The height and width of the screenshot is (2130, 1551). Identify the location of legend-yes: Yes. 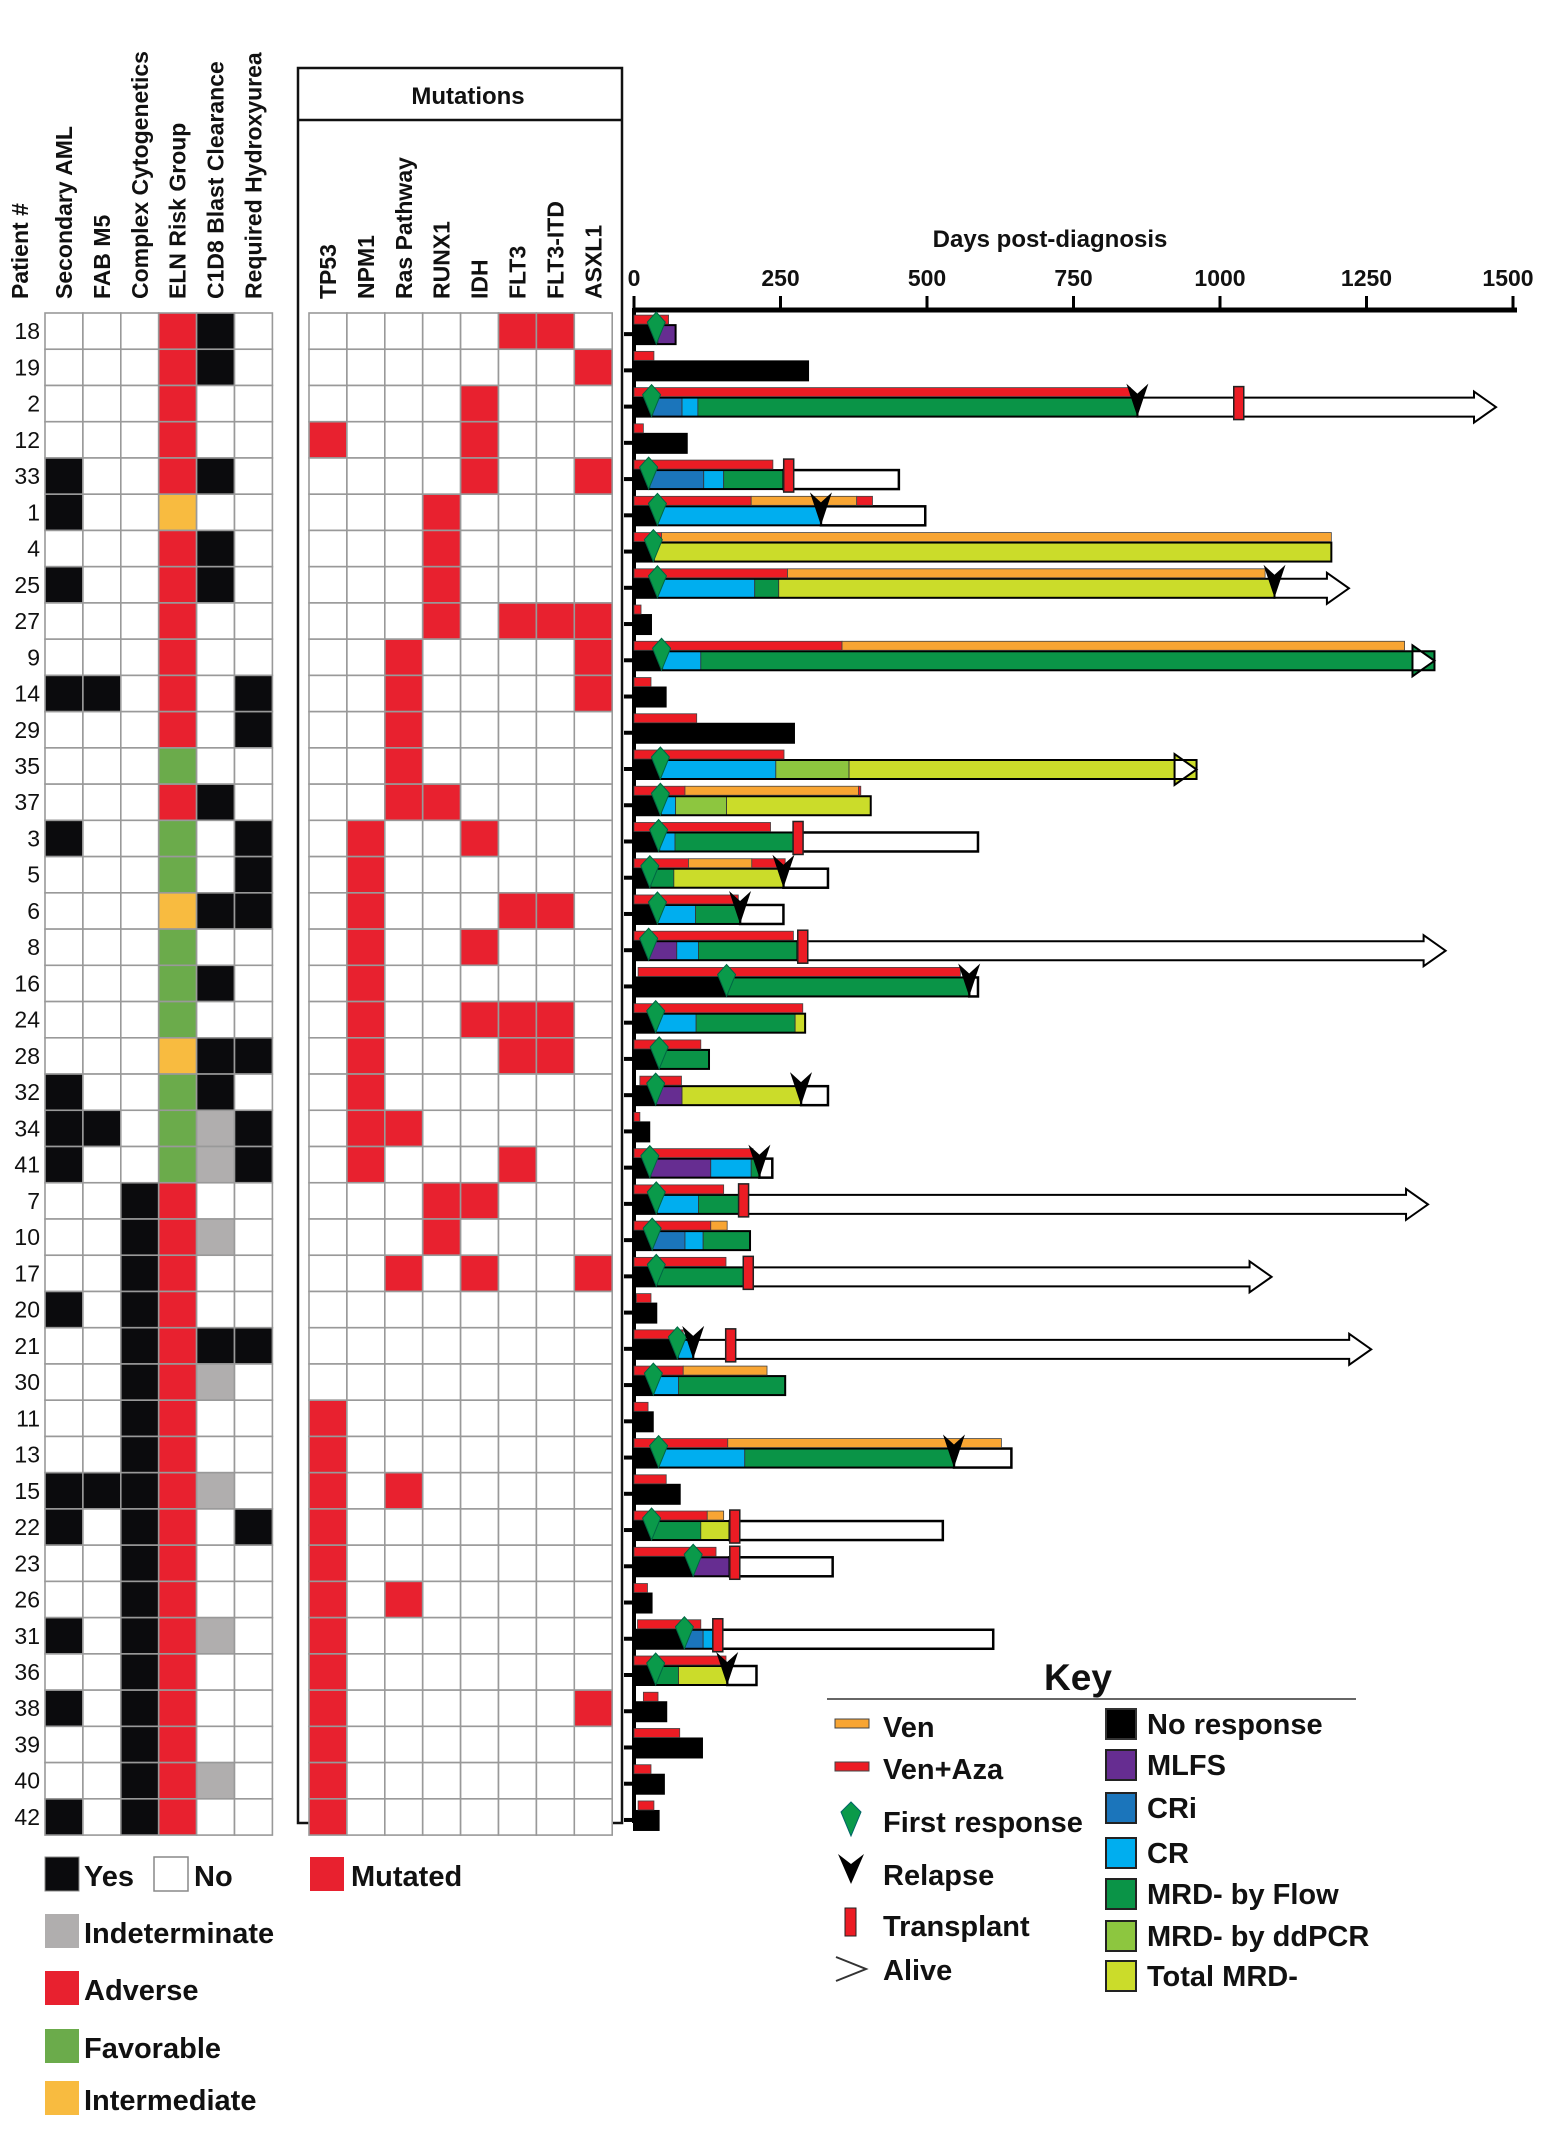
(109, 1877).